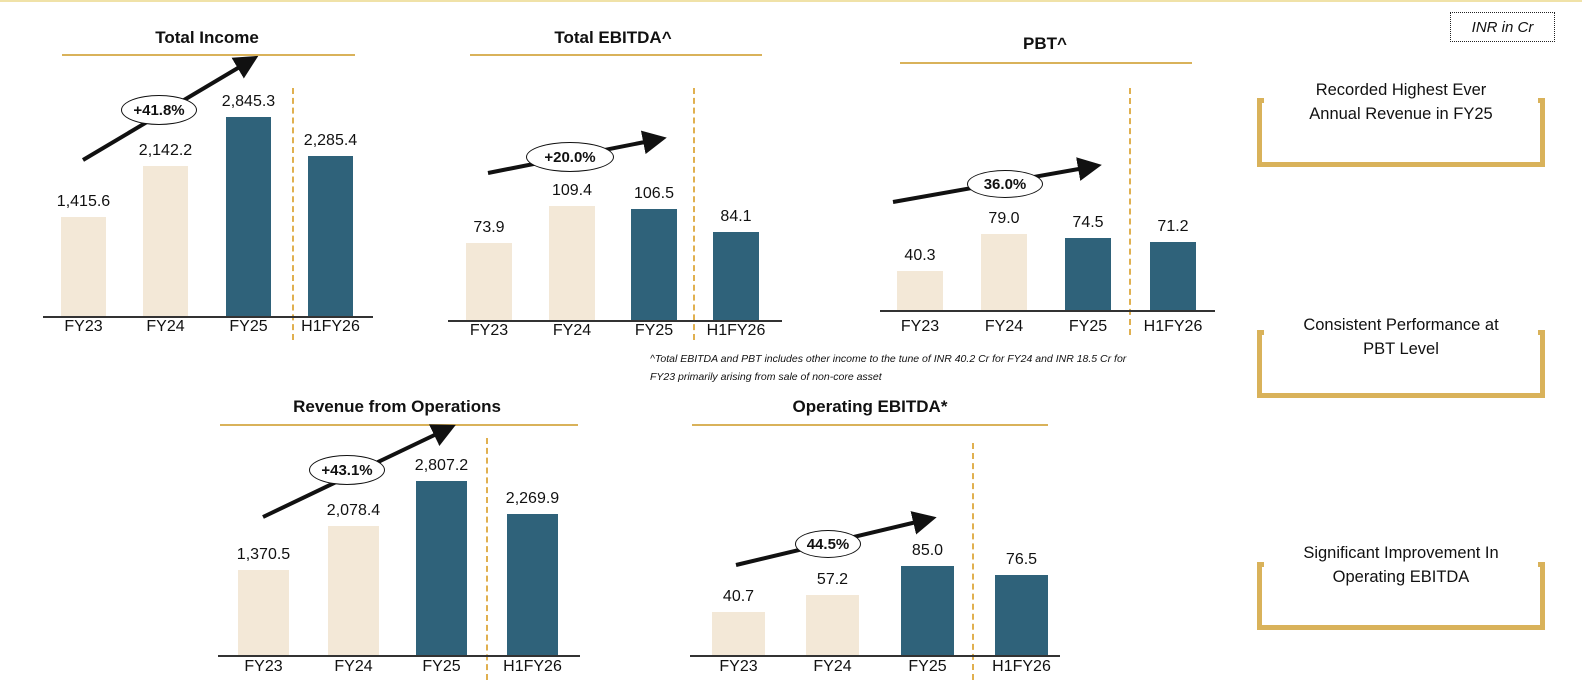 The height and width of the screenshot is (697, 1582). What do you see at coordinates (927, 550) in the screenshot?
I see `data-label: 85.0` at bounding box center [927, 550].